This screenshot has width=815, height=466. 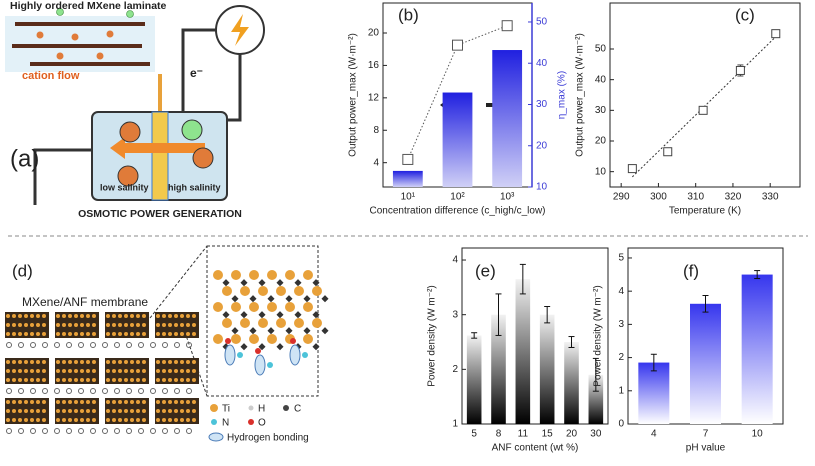 I want to click on x-axis-label: pH value, so click(x=706, y=448).